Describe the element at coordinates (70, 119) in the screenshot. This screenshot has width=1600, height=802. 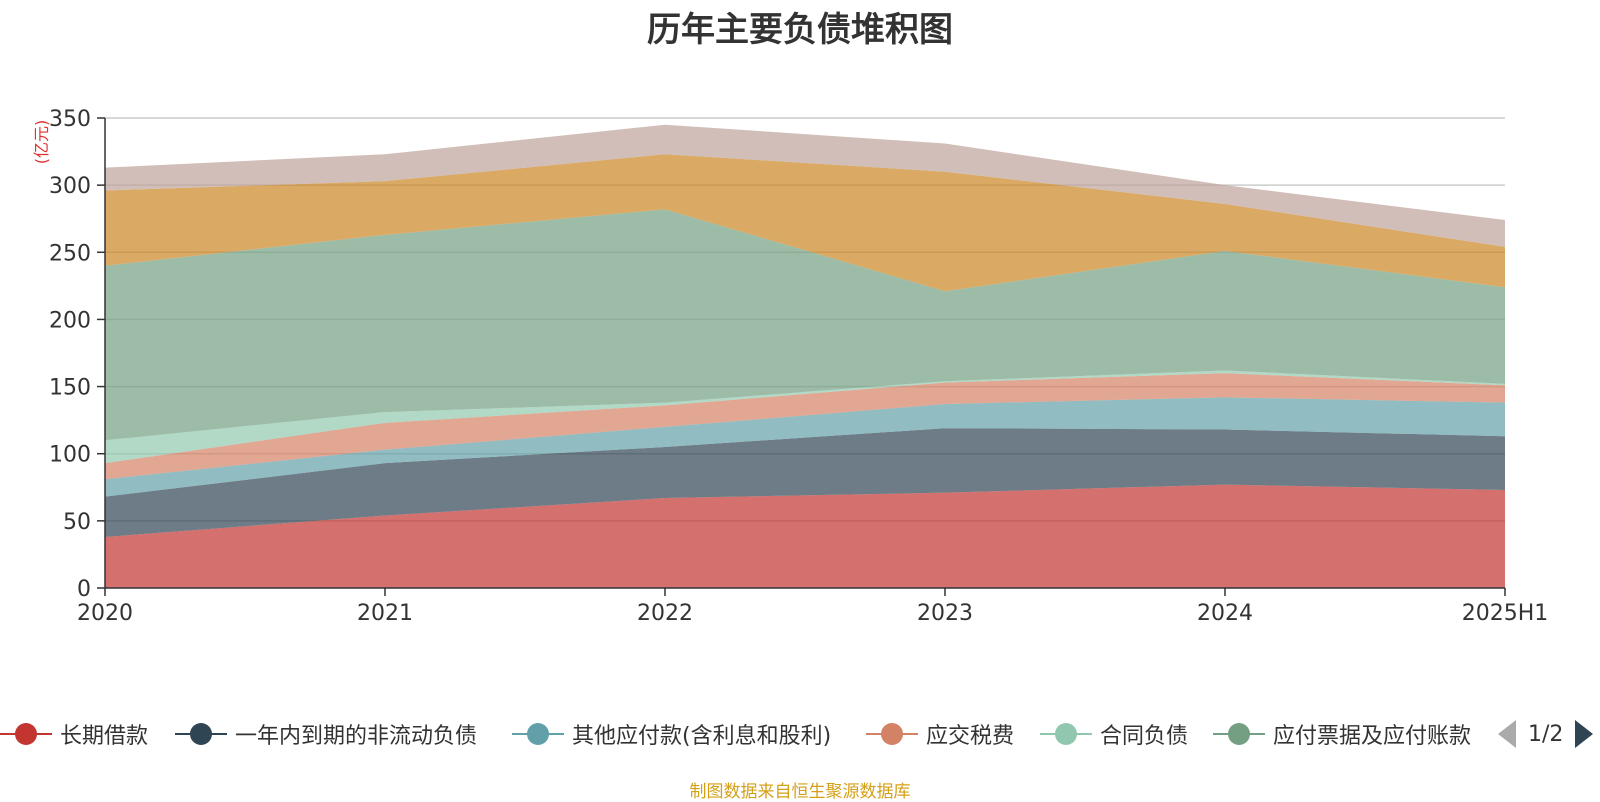
I see `y-tick-label: 350` at that location.